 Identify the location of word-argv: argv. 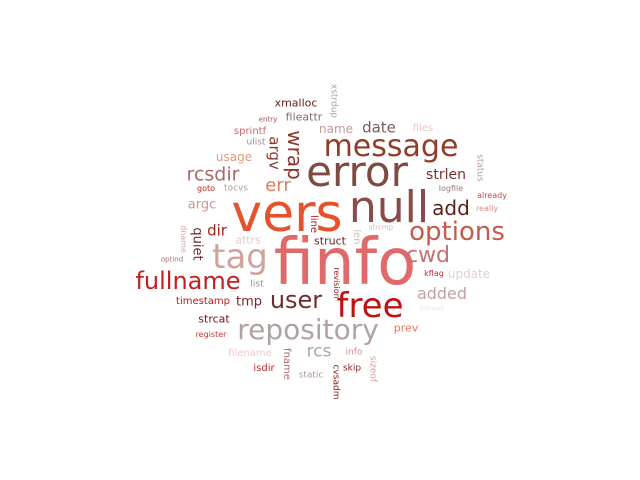
(274, 153).